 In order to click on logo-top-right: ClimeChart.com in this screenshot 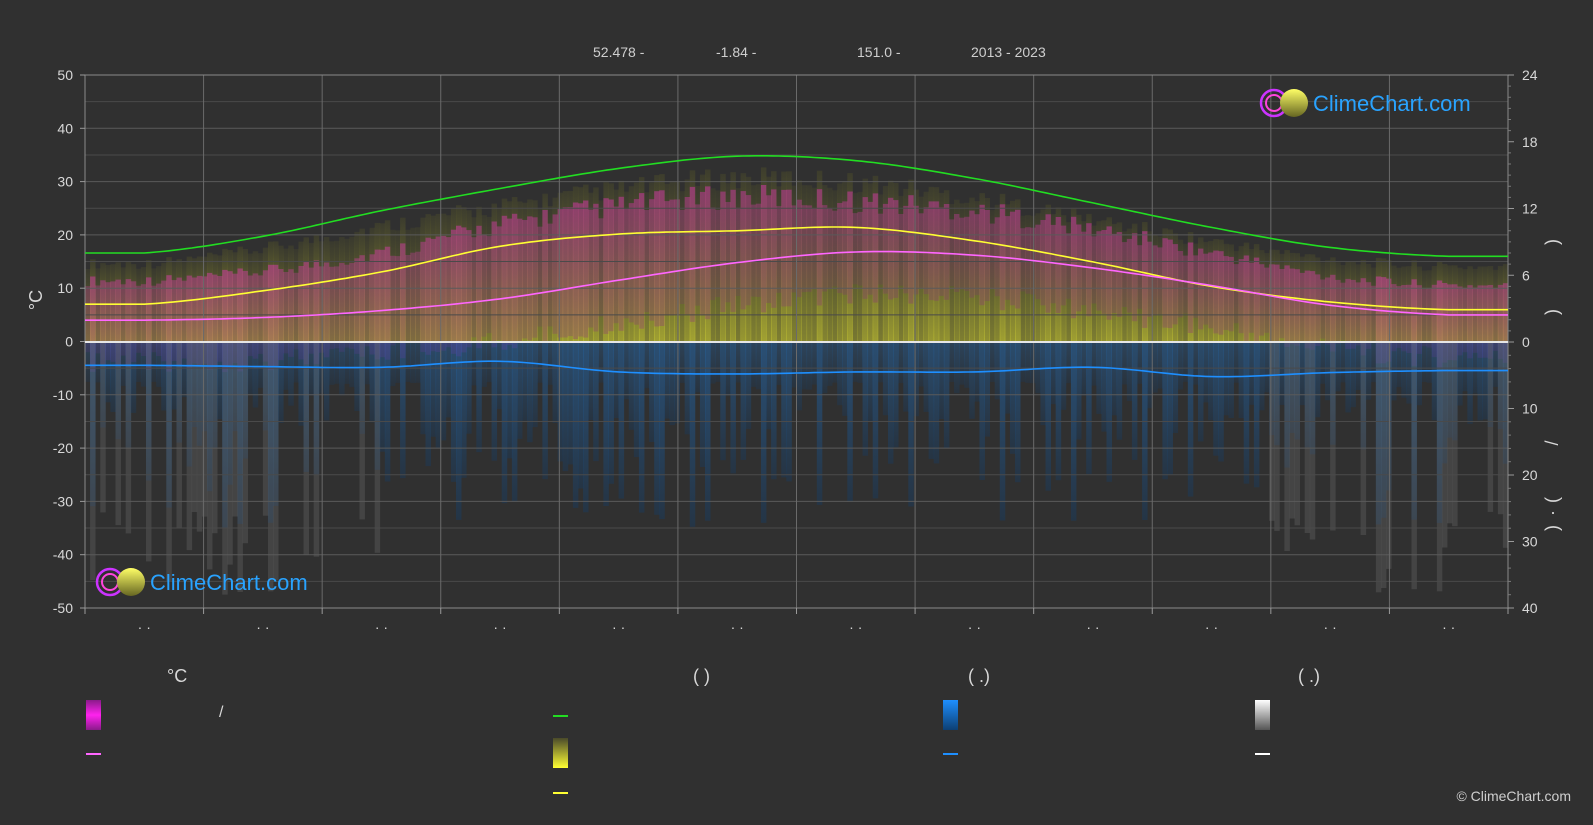, I will do `click(1365, 103)`.